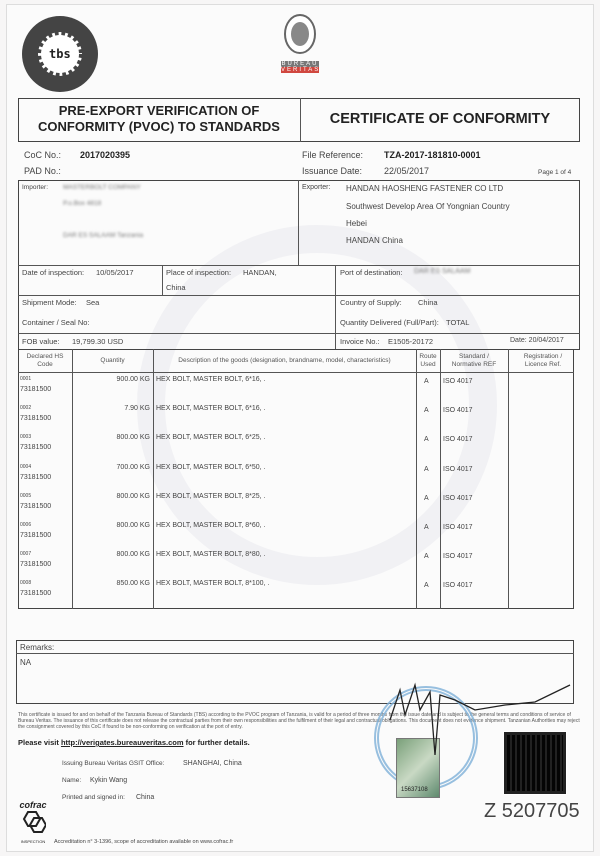 The image size is (600, 856). What do you see at coordinates (537, 340) in the screenshot?
I see `invoice-date: Date: 20/04/2017` at bounding box center [537, 340].